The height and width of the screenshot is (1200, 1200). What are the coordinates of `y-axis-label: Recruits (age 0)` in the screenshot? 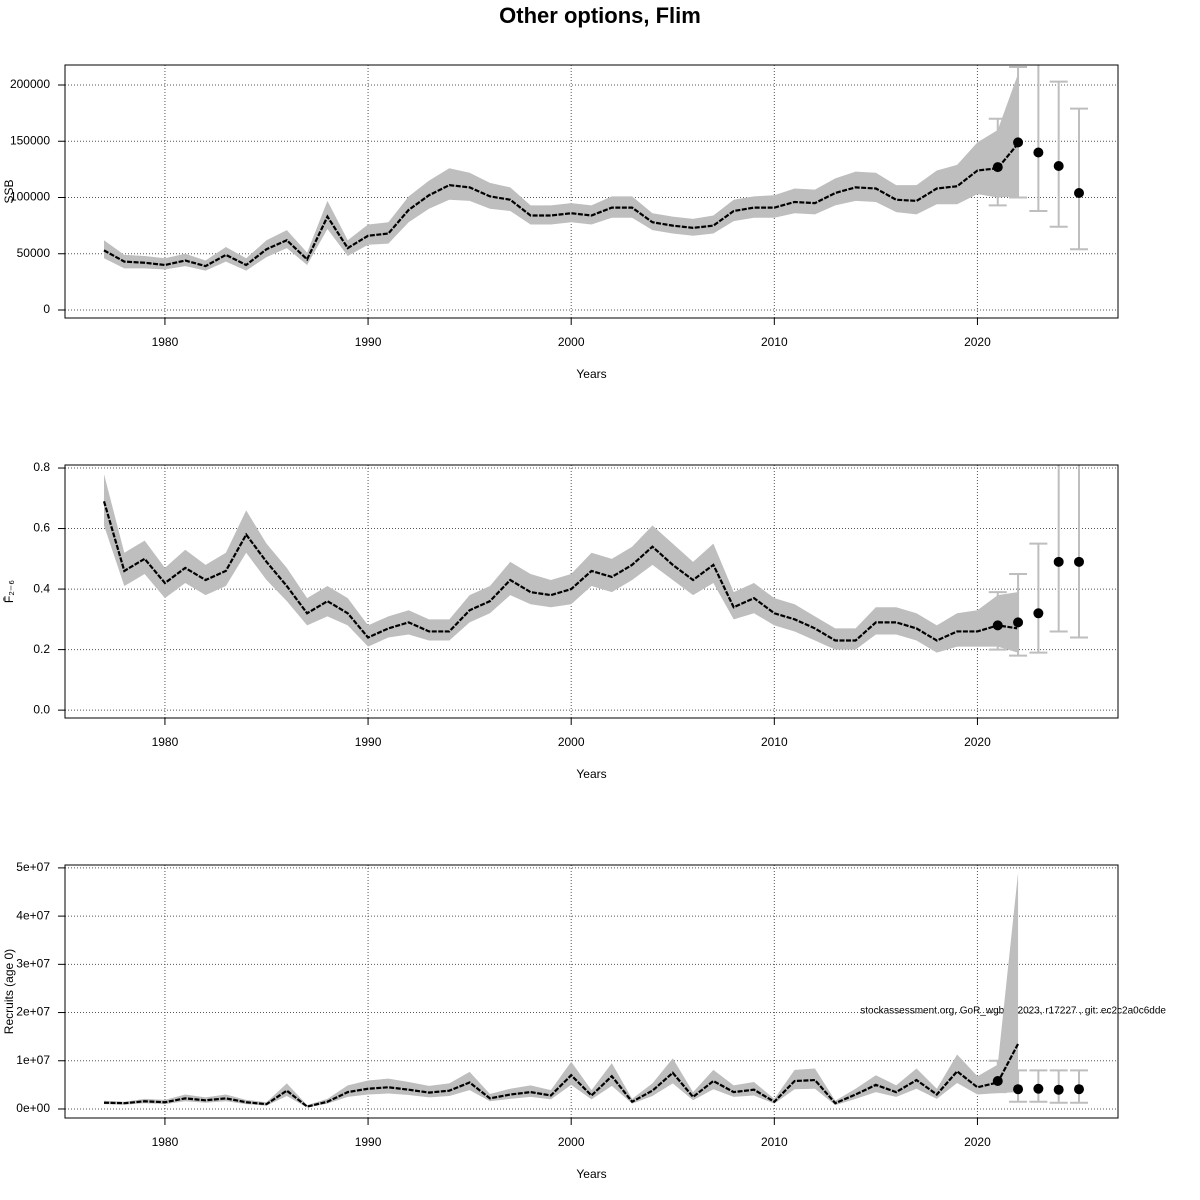 It's located at (9, 991).